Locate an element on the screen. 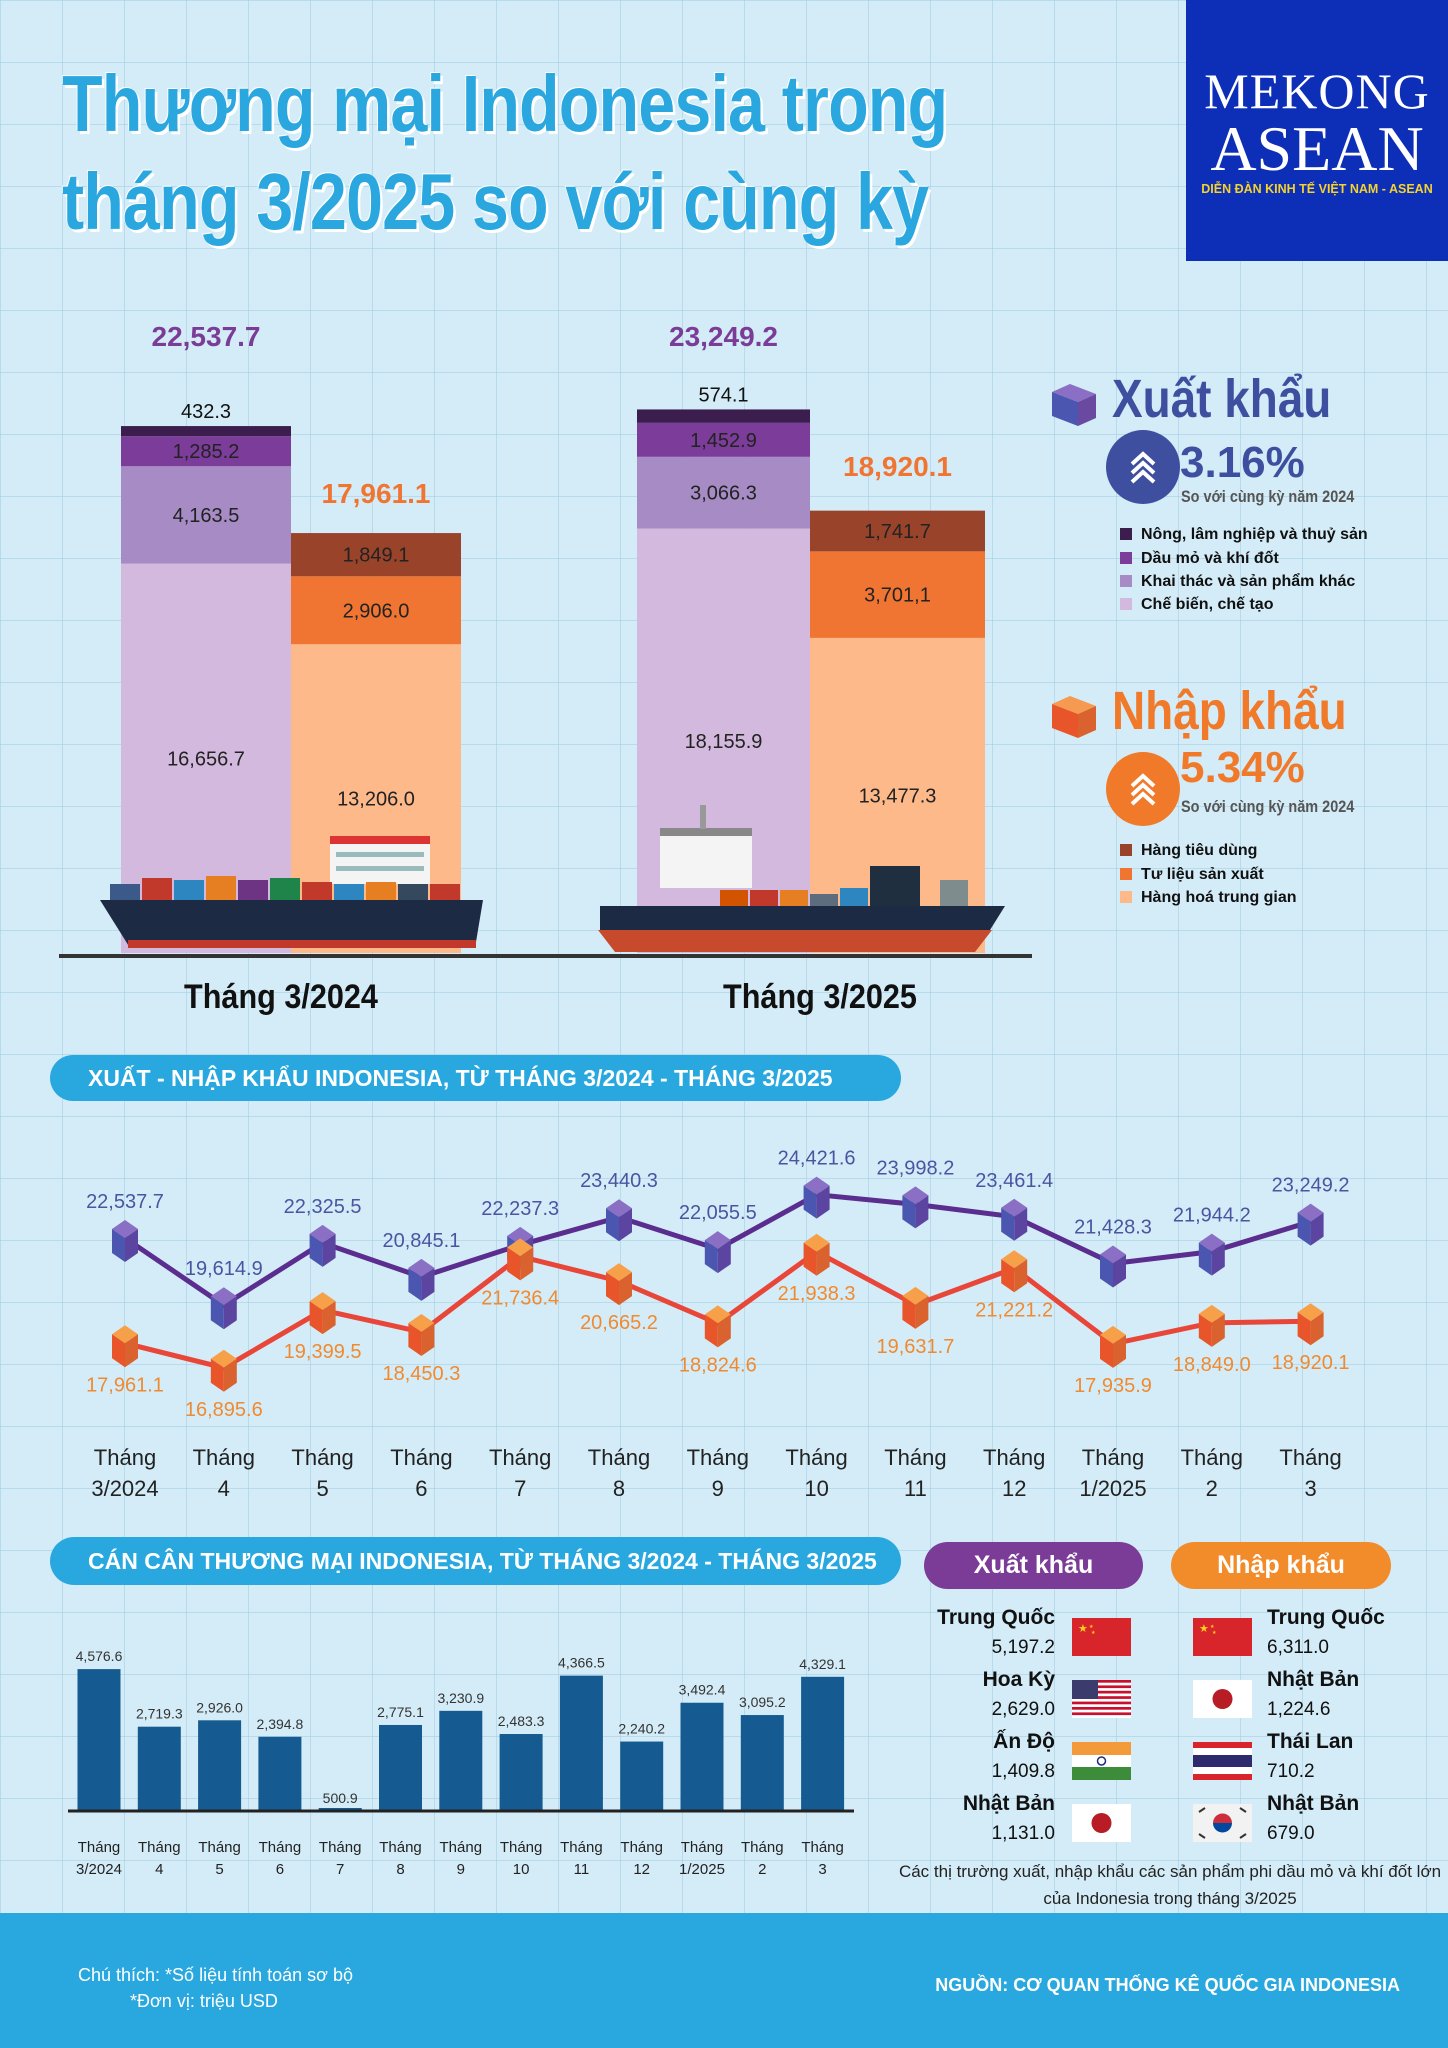  import-value-label: 20,665.2 is located at coordinates (619, 1323).